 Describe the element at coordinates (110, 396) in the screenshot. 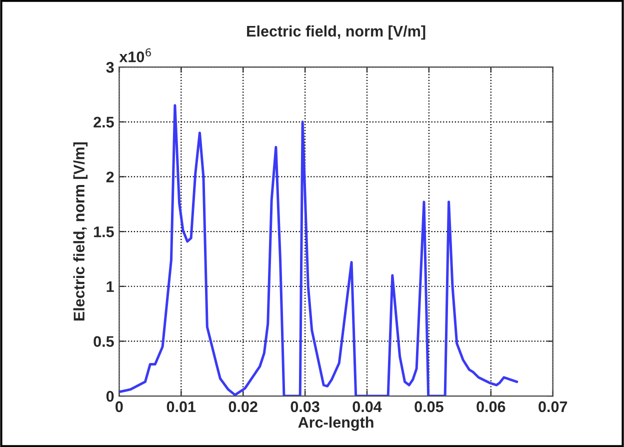

I see `y-tick-label: 0` at that location.